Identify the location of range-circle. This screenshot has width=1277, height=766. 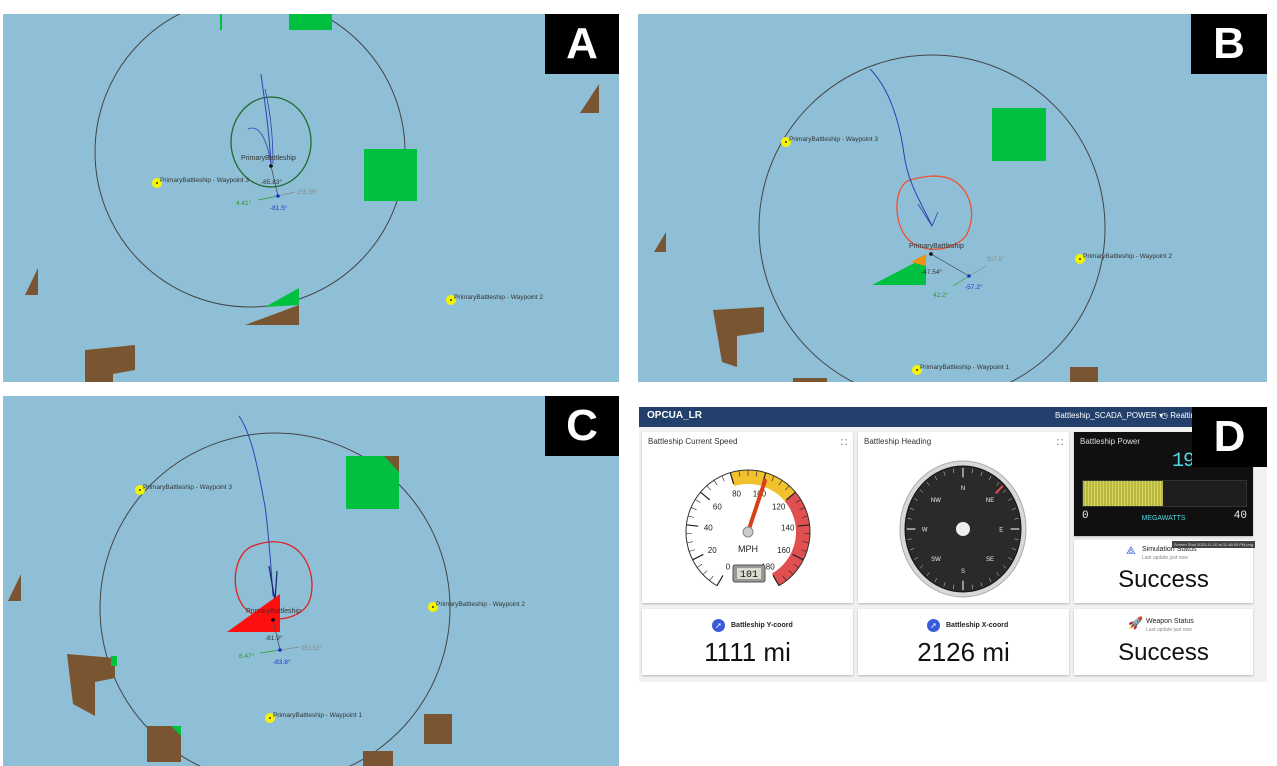
(932, 218).